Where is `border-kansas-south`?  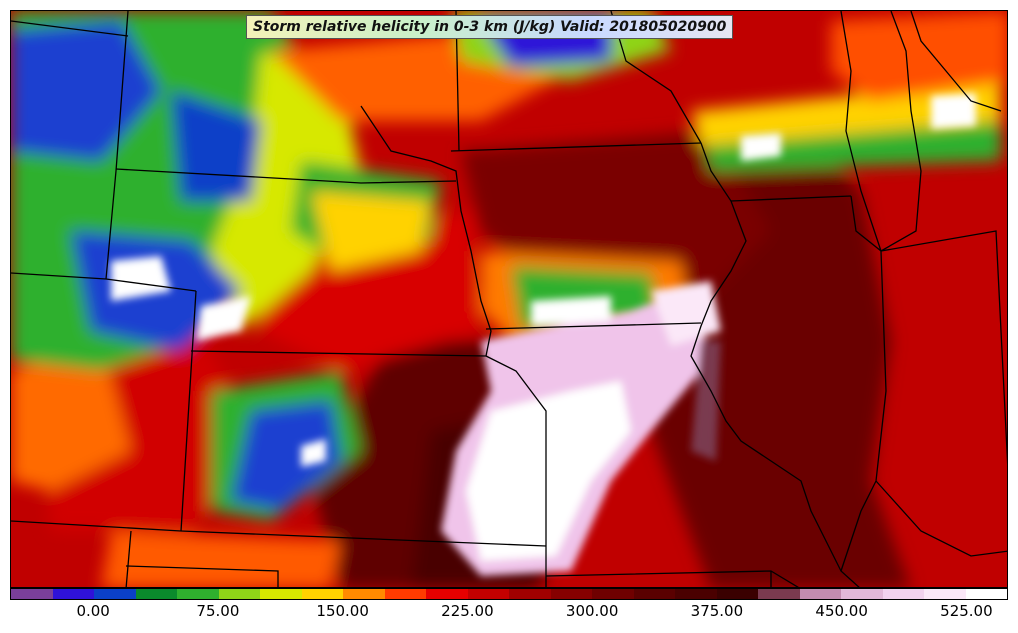
border-kansas-south is located at coordinates (363, 538).